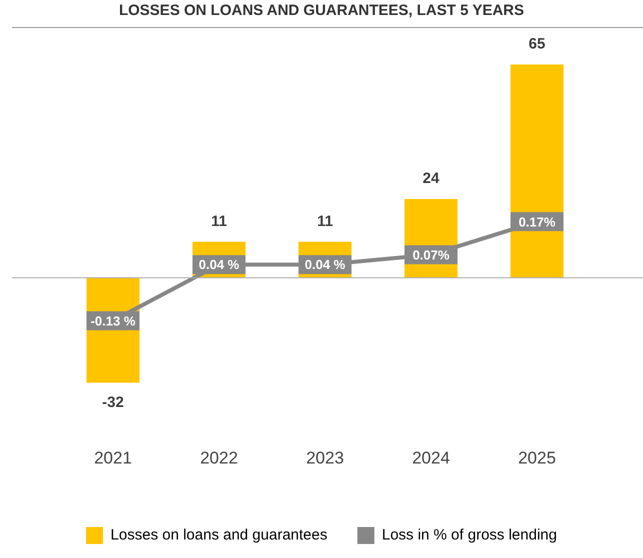 The height and width of the screenshot is (558, 643). I want to click on legend-label: Loss in % of gross lending, so click(469, 535).